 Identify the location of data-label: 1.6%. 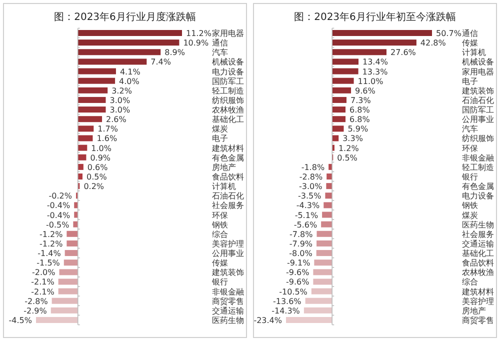
(107, 139).